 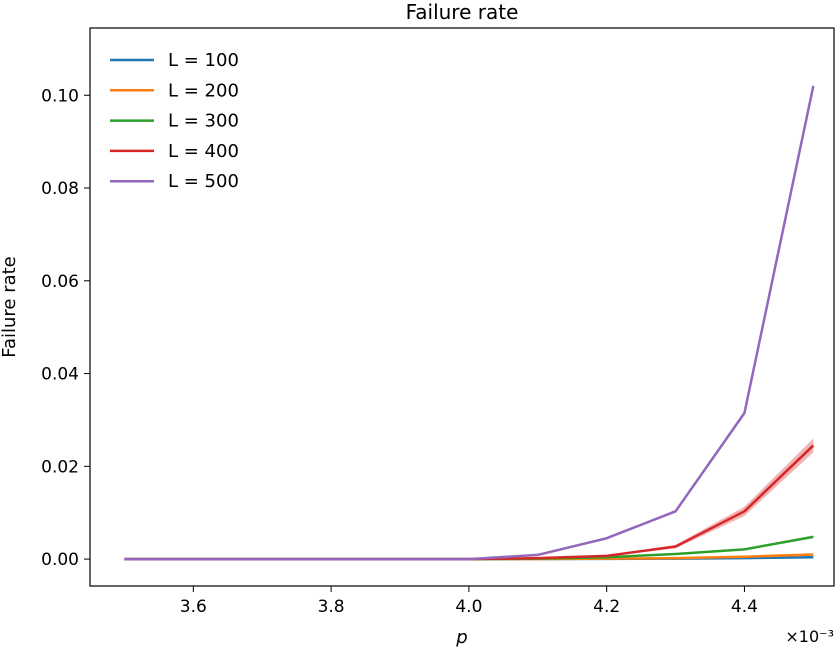 What do you see at coordinates (809, 636) in the screenshot?
I see `x-axis-multiplier: ×10⁻³` at bounding box center [809, 636].